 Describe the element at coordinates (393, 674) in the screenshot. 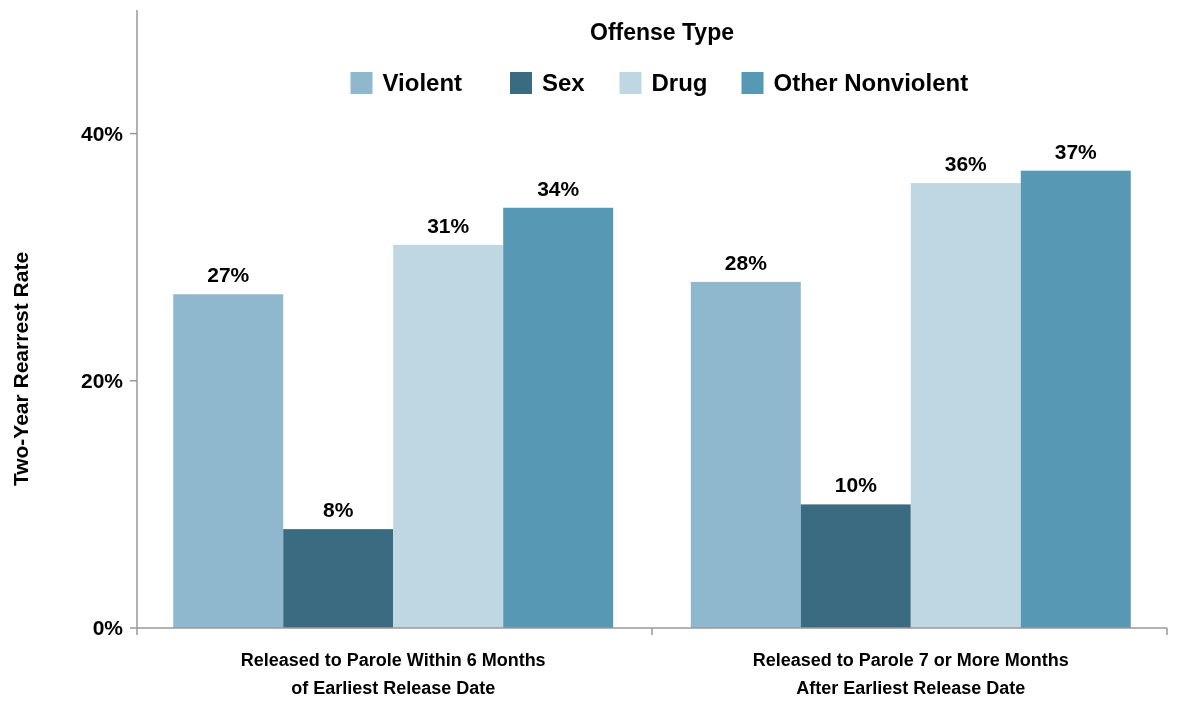

I see `x-tick-label: Released to Parole Within 6 Months of Earliest Release Date` at that location.